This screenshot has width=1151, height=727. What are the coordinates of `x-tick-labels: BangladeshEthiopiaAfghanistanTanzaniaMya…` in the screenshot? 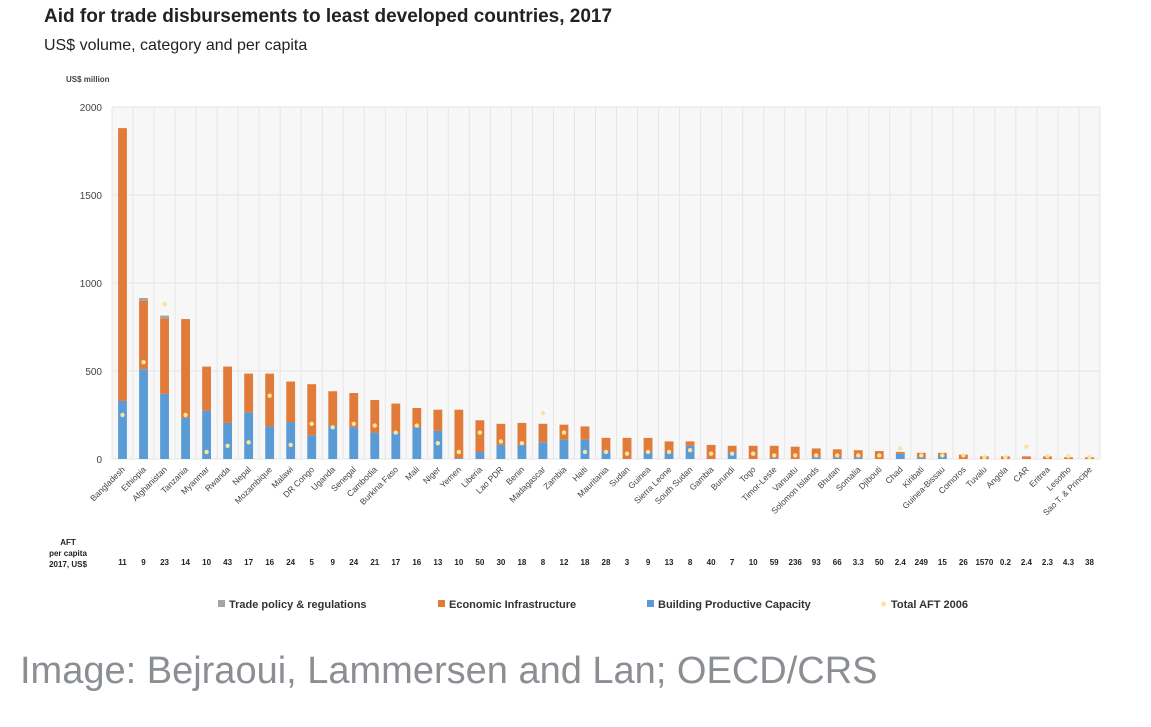 It's located at (591, 490).